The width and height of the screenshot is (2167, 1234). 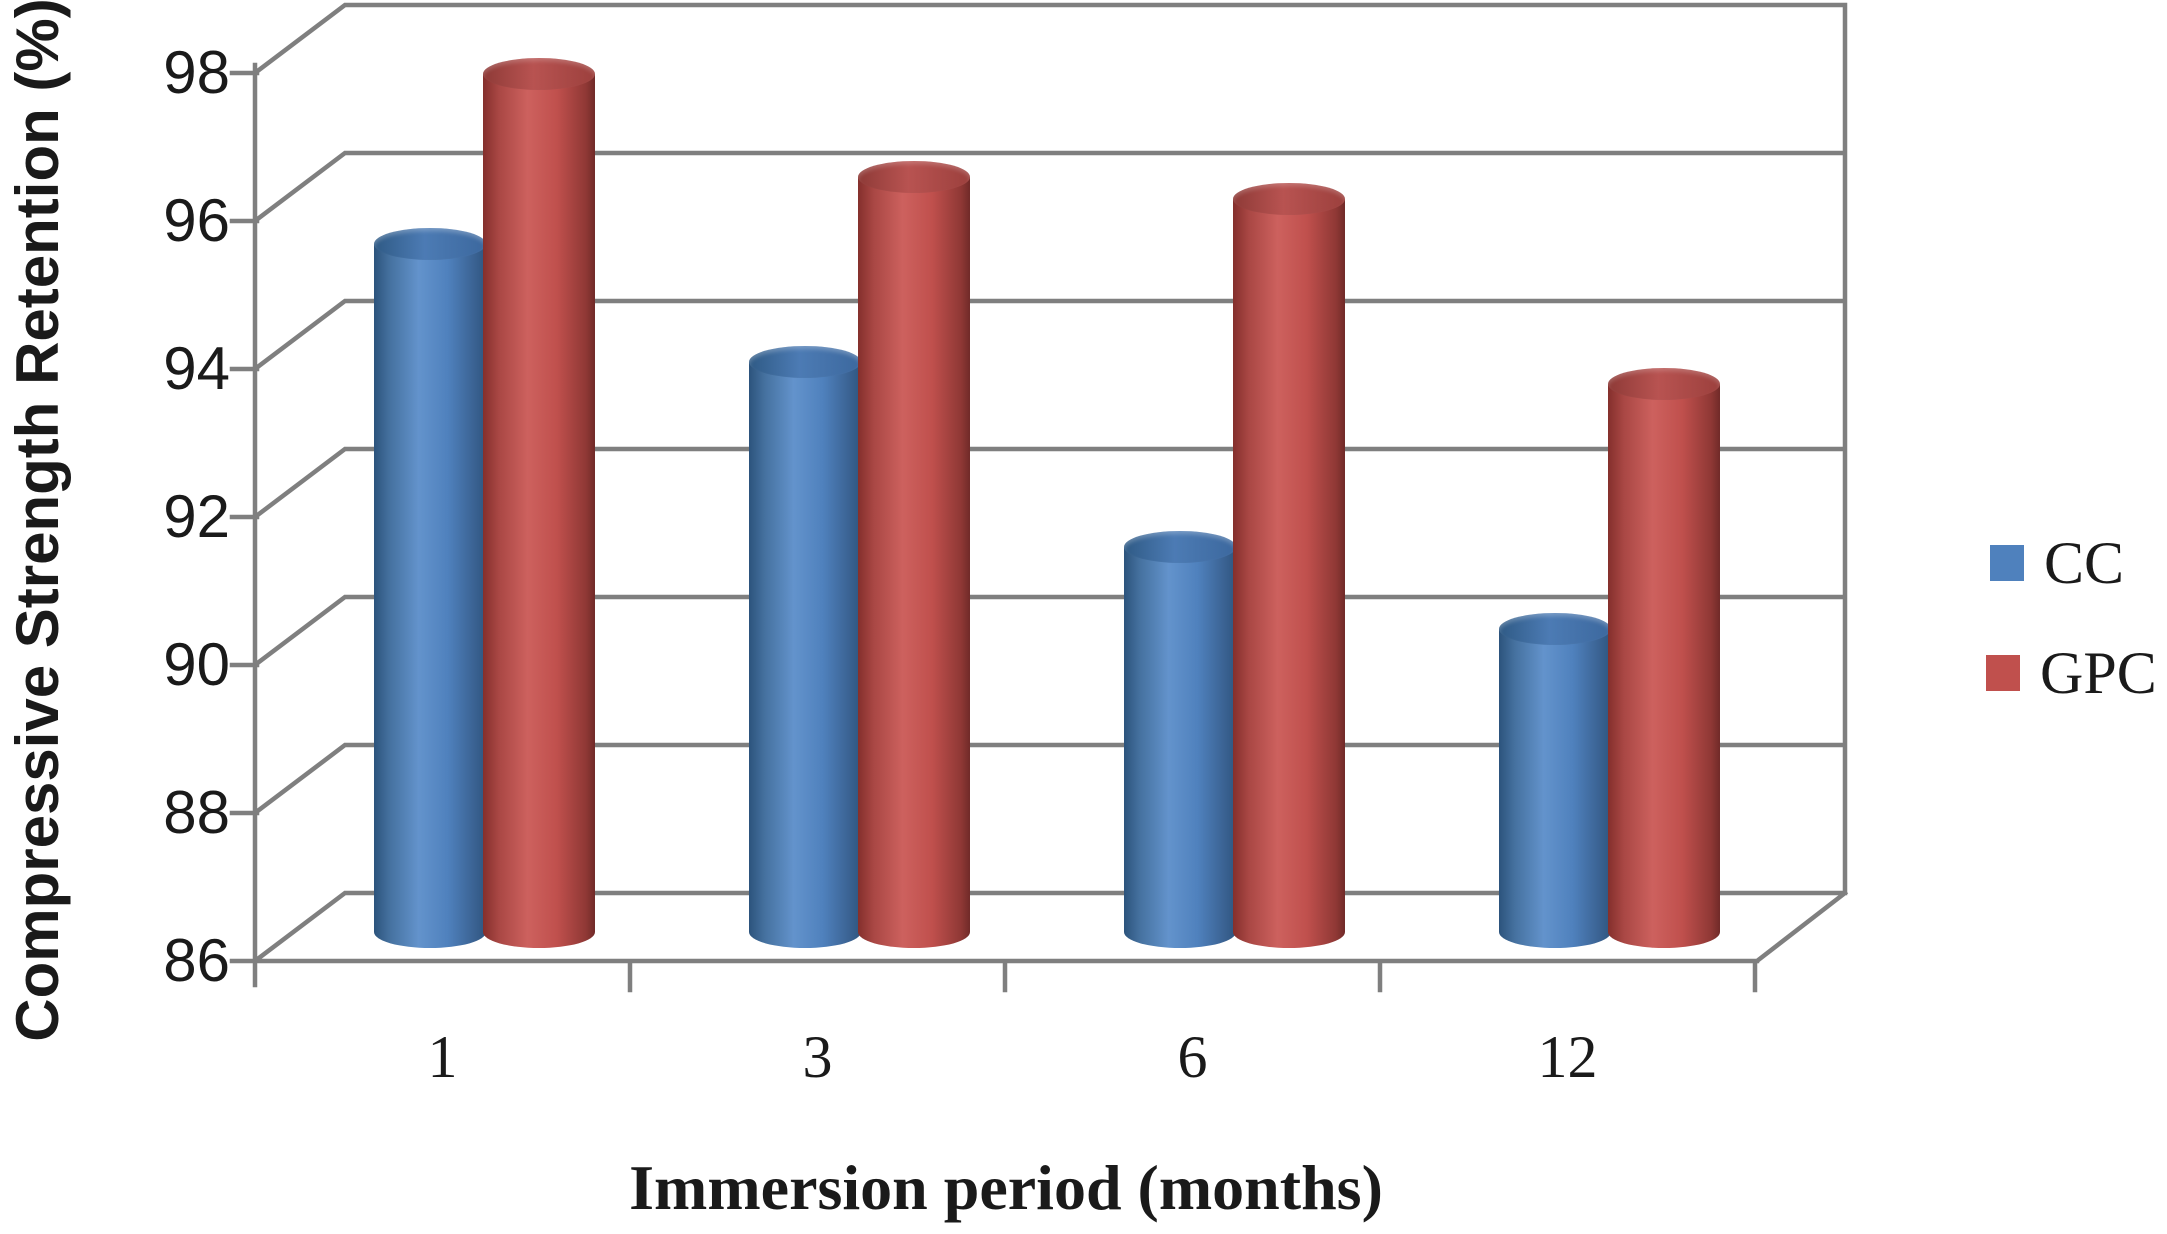 I want to click on x-tick-label-3: 3, so click(x=817, y=1057).